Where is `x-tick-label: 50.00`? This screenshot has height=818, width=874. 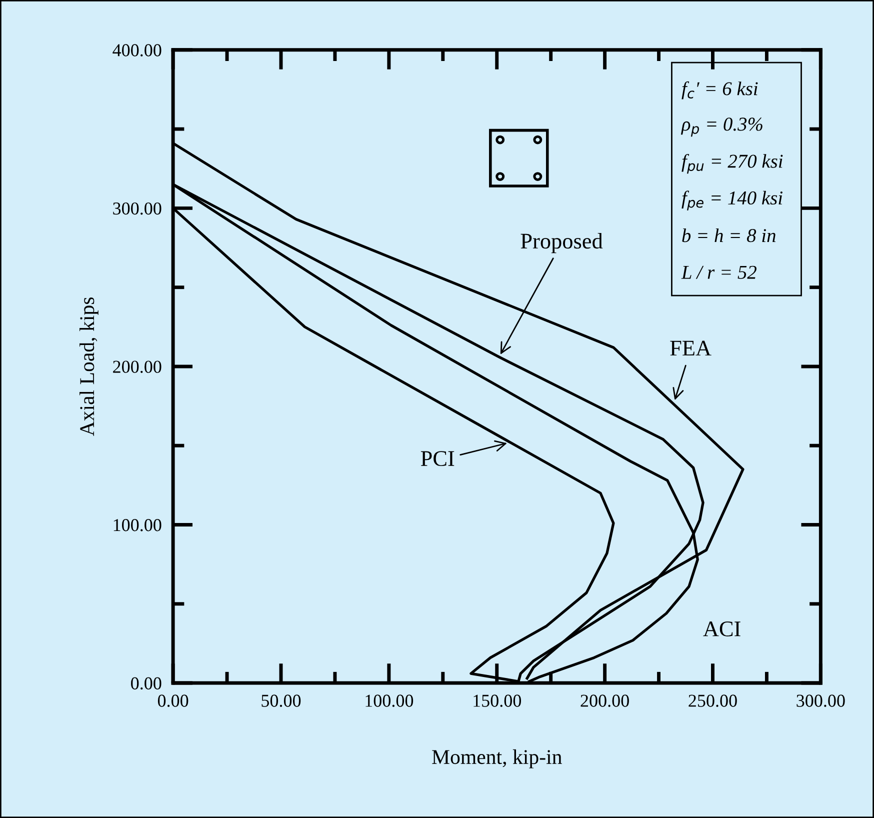 x-tick-label: 50.00 is located at coordinates (281, 700).